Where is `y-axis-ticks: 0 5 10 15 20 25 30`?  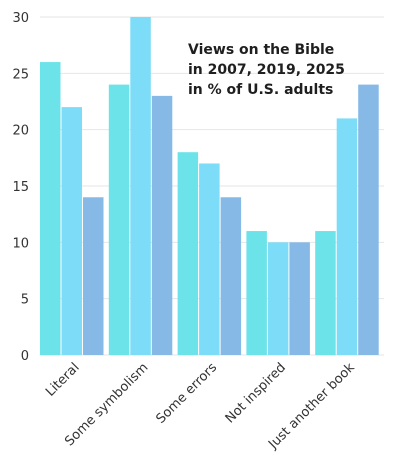 y-axis-ticks: 0 5 10 15 20 25 30 is located at coordinates (20, 187).